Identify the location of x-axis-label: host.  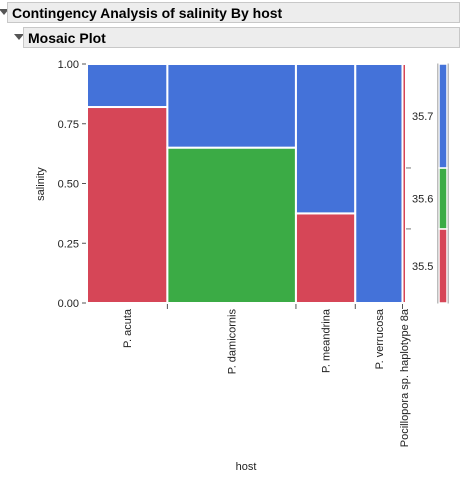
(246, 467).